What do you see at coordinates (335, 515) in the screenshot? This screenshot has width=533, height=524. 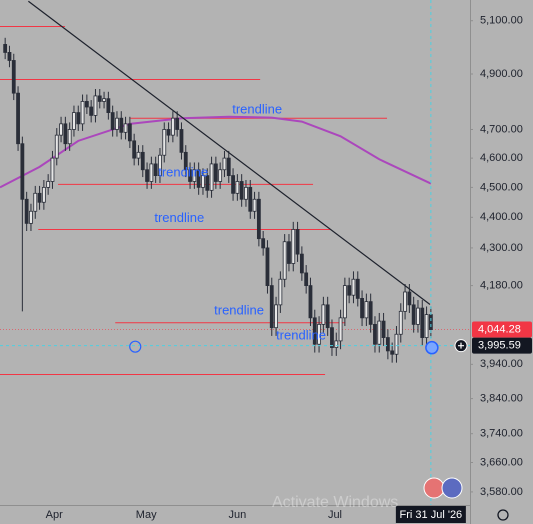 I see `x-tick-label: Jul` at bounding box center [335, 515].